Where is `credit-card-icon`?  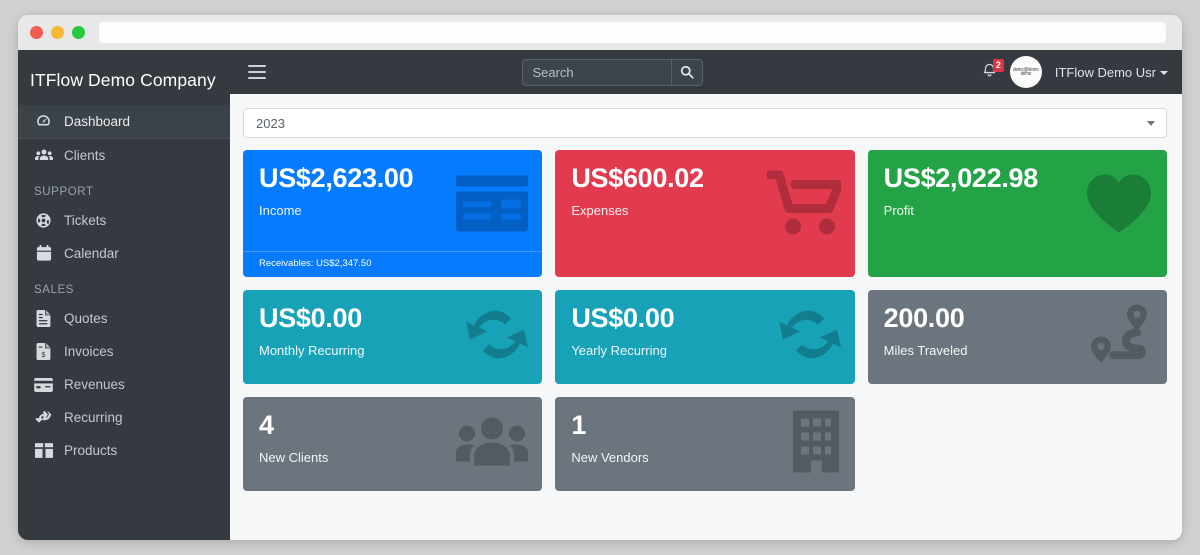
credit-card-icon is located at coordinates (43, 384).